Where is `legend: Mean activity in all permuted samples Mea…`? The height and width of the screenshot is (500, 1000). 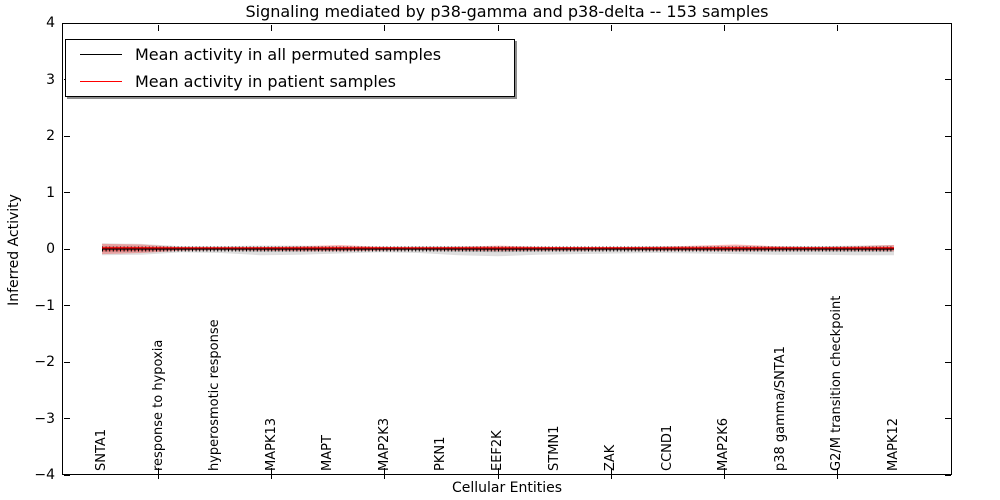
legend: Mean activity in all permuted samples Mea… is located at coordinates (290, 68).